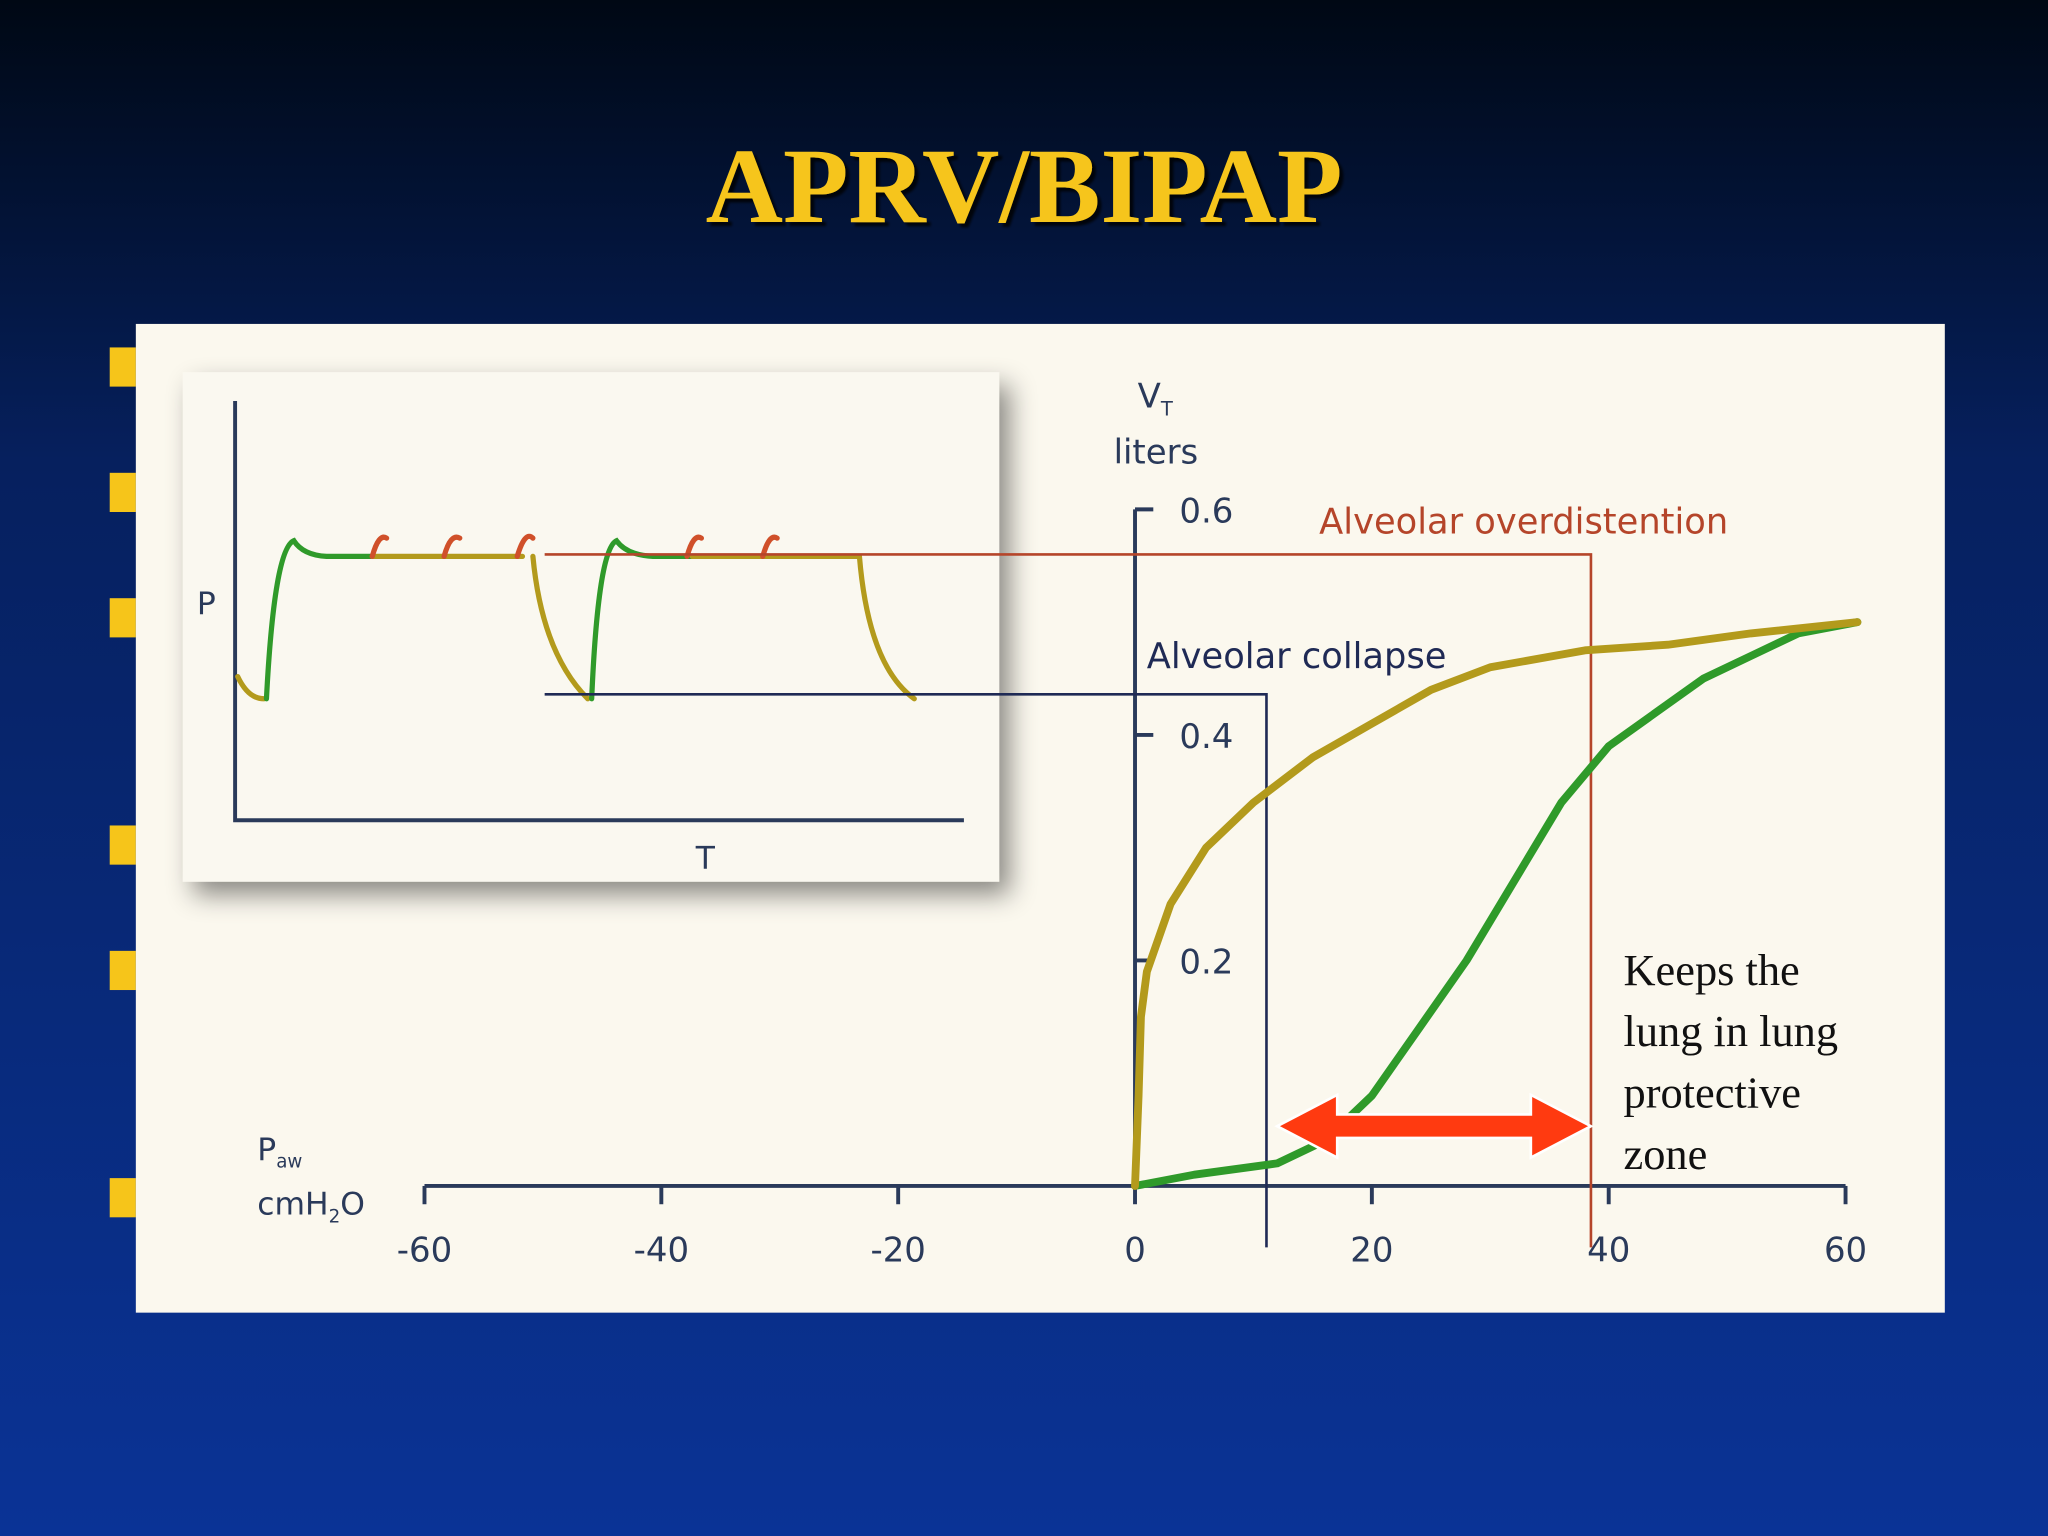 Image resolution: width=2048 pixels, height=1536 pixels. What do you see at coordinates (1712, 970) in the screenshot?
I see `note-line: Keeps the` at bounding box center [1712, 970].